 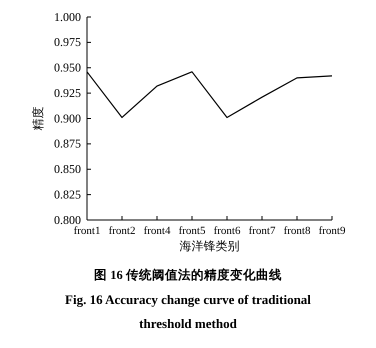 What do you see at coordinates (188, 311) in the screenshot?
I see `text: Fig. 16 Accuracy change curve of traditional threshold method` at bounding box center [188, 311].